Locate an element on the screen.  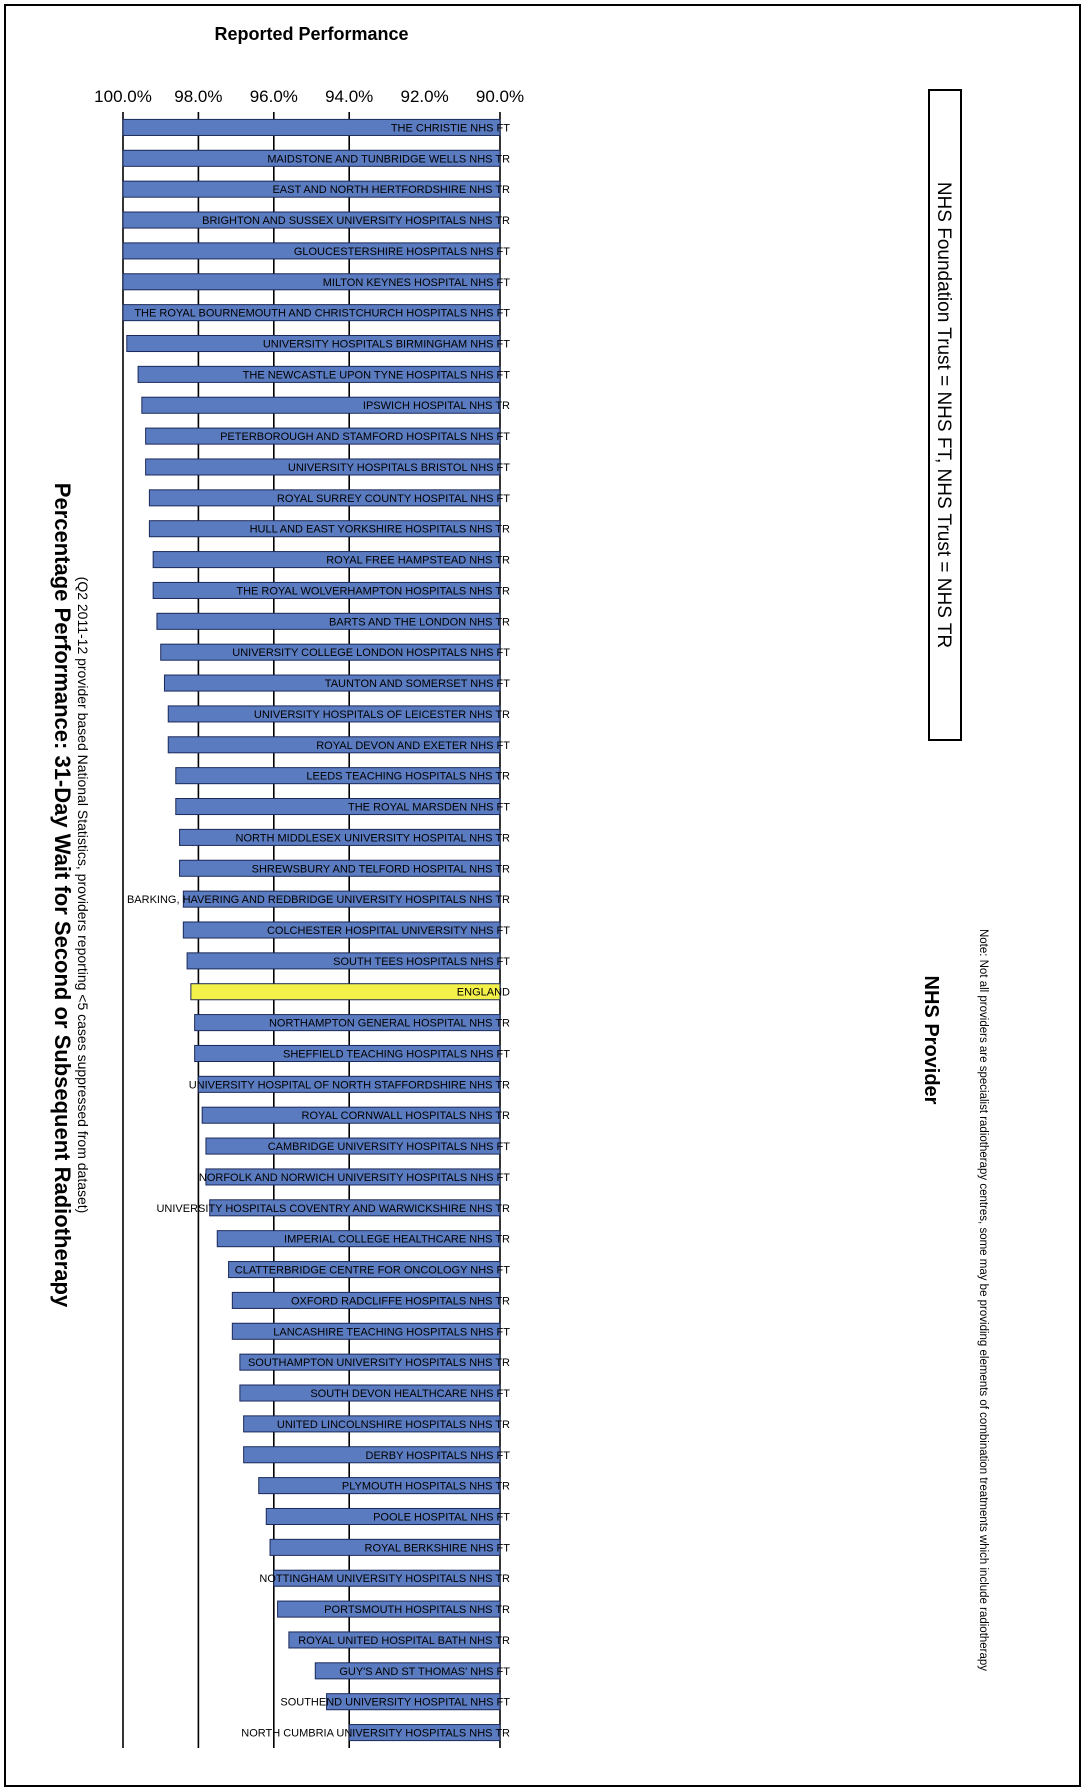
category-label: ROYAL DEVON AND EXETER NHS FT is located at coordinates (413, 746).